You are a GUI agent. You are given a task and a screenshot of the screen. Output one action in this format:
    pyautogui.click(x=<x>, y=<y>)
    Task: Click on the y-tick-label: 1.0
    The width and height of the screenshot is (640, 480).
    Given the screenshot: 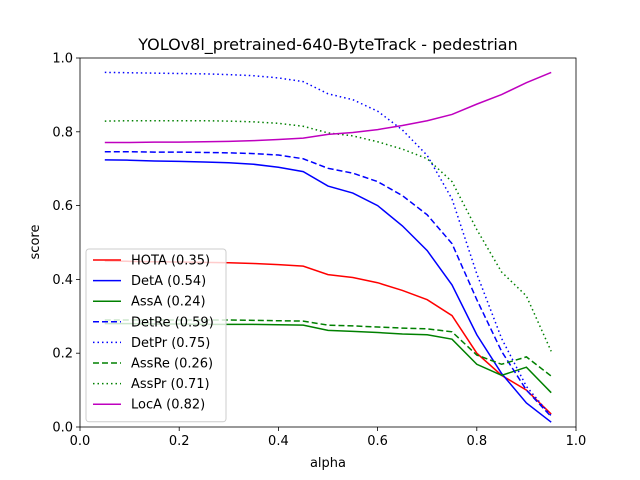 What is the action you would take?
    pyautogui.click(x=62, y=59)
    